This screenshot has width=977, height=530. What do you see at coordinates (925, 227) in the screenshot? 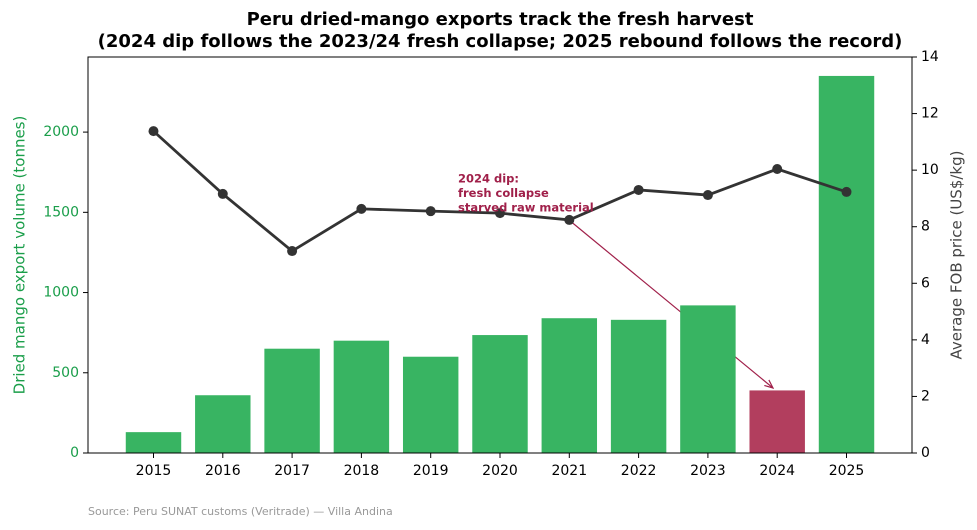
I see `y2-tick-label: 8` at bounding box center [925, 227].